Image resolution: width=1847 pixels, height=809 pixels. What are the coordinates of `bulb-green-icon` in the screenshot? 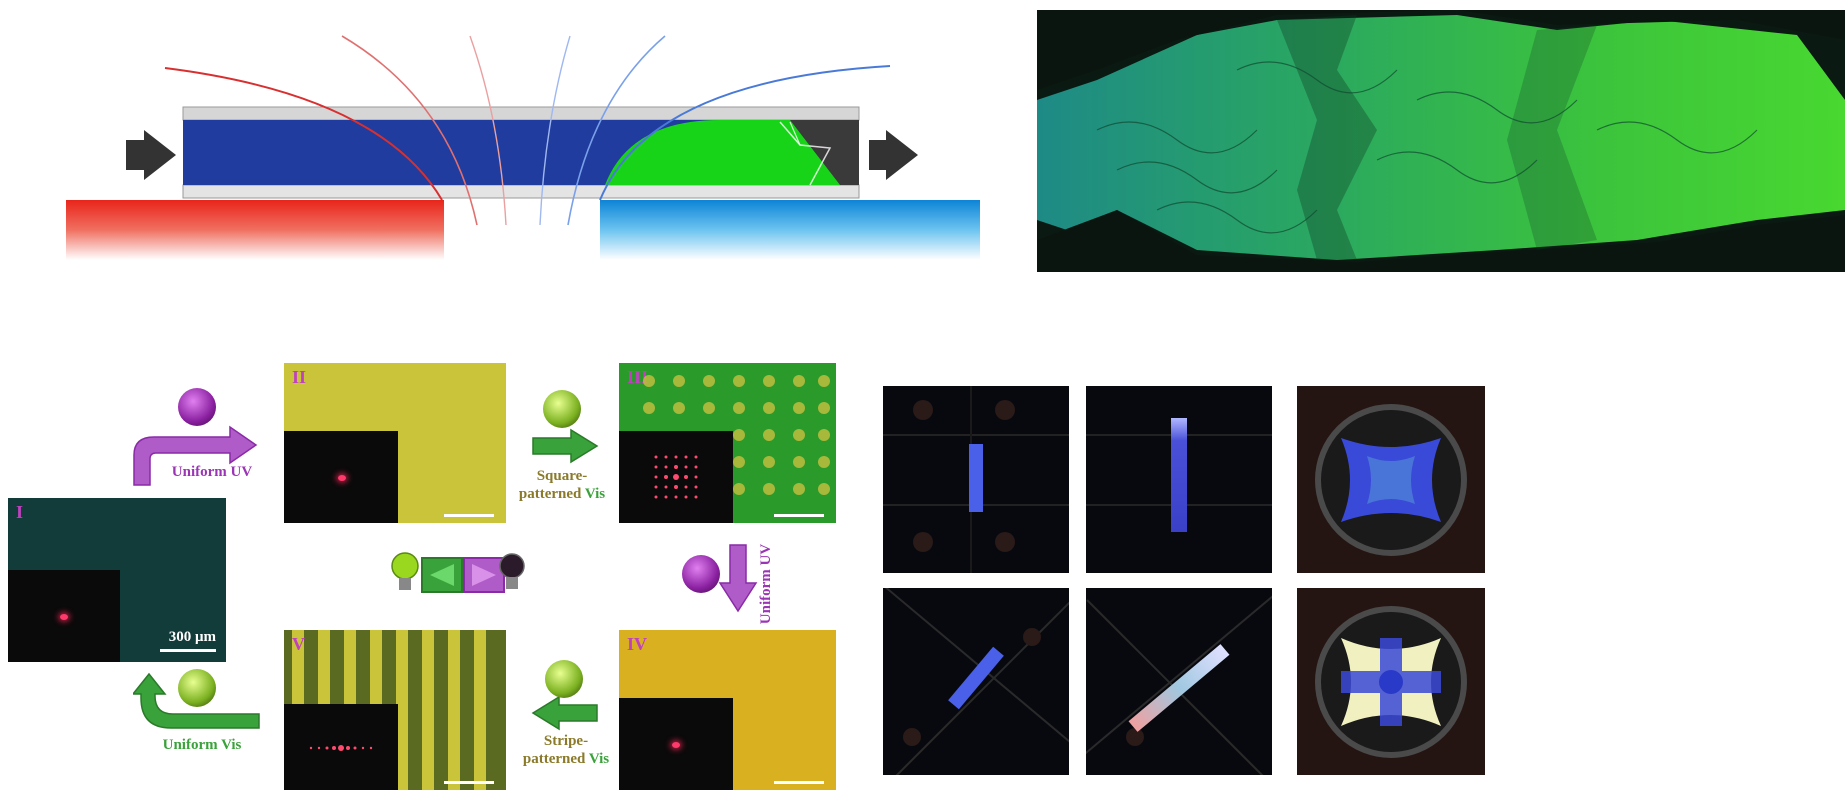 It's located at (405, 571).